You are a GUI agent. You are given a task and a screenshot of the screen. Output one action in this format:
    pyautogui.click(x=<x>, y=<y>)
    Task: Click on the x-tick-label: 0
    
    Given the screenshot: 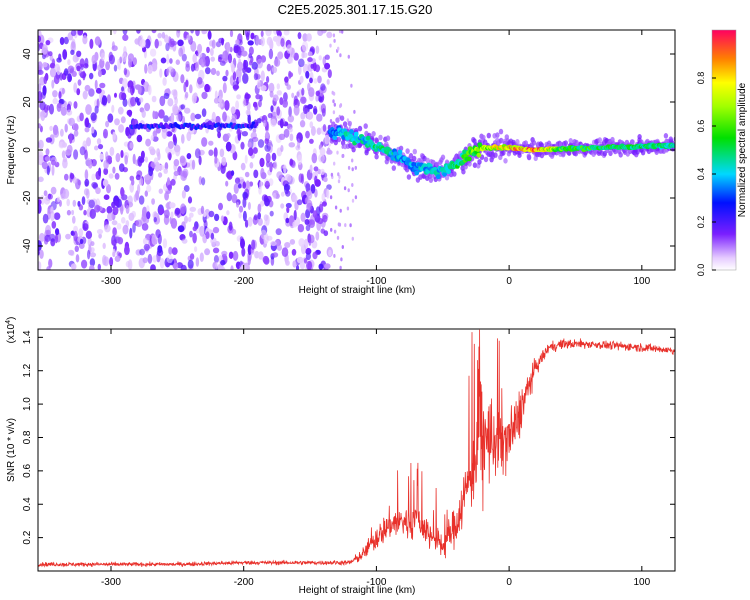 What is the action you would take?
    pyautogui.click(x=509, y=582)
    